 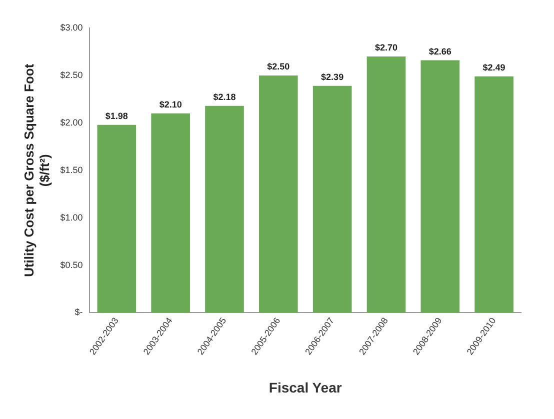 What do you see at coordinates (71, 122) in the screenshot?
I see `y-tick-label: $2.00` at bounding box center [71, 122].